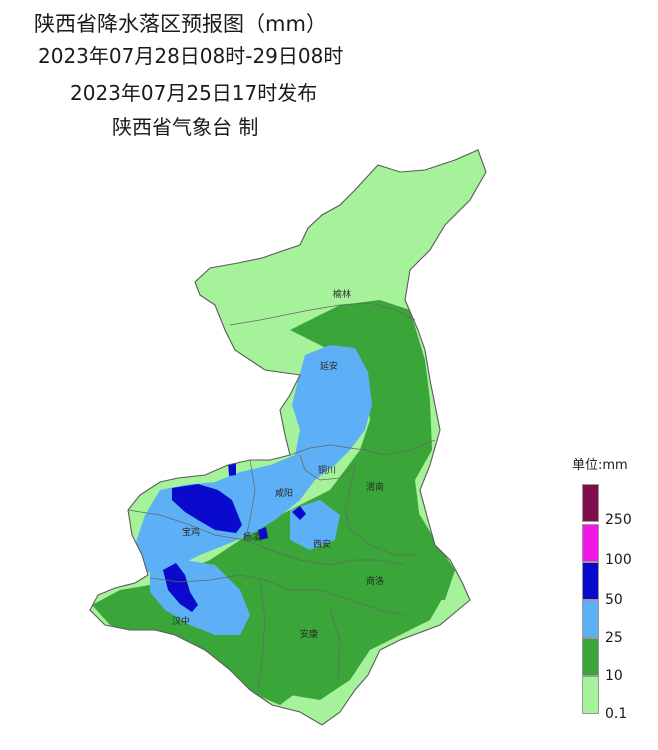 The image size is (658, 750). I want to click on city-label-ankang: 安康, so click(309, 634).